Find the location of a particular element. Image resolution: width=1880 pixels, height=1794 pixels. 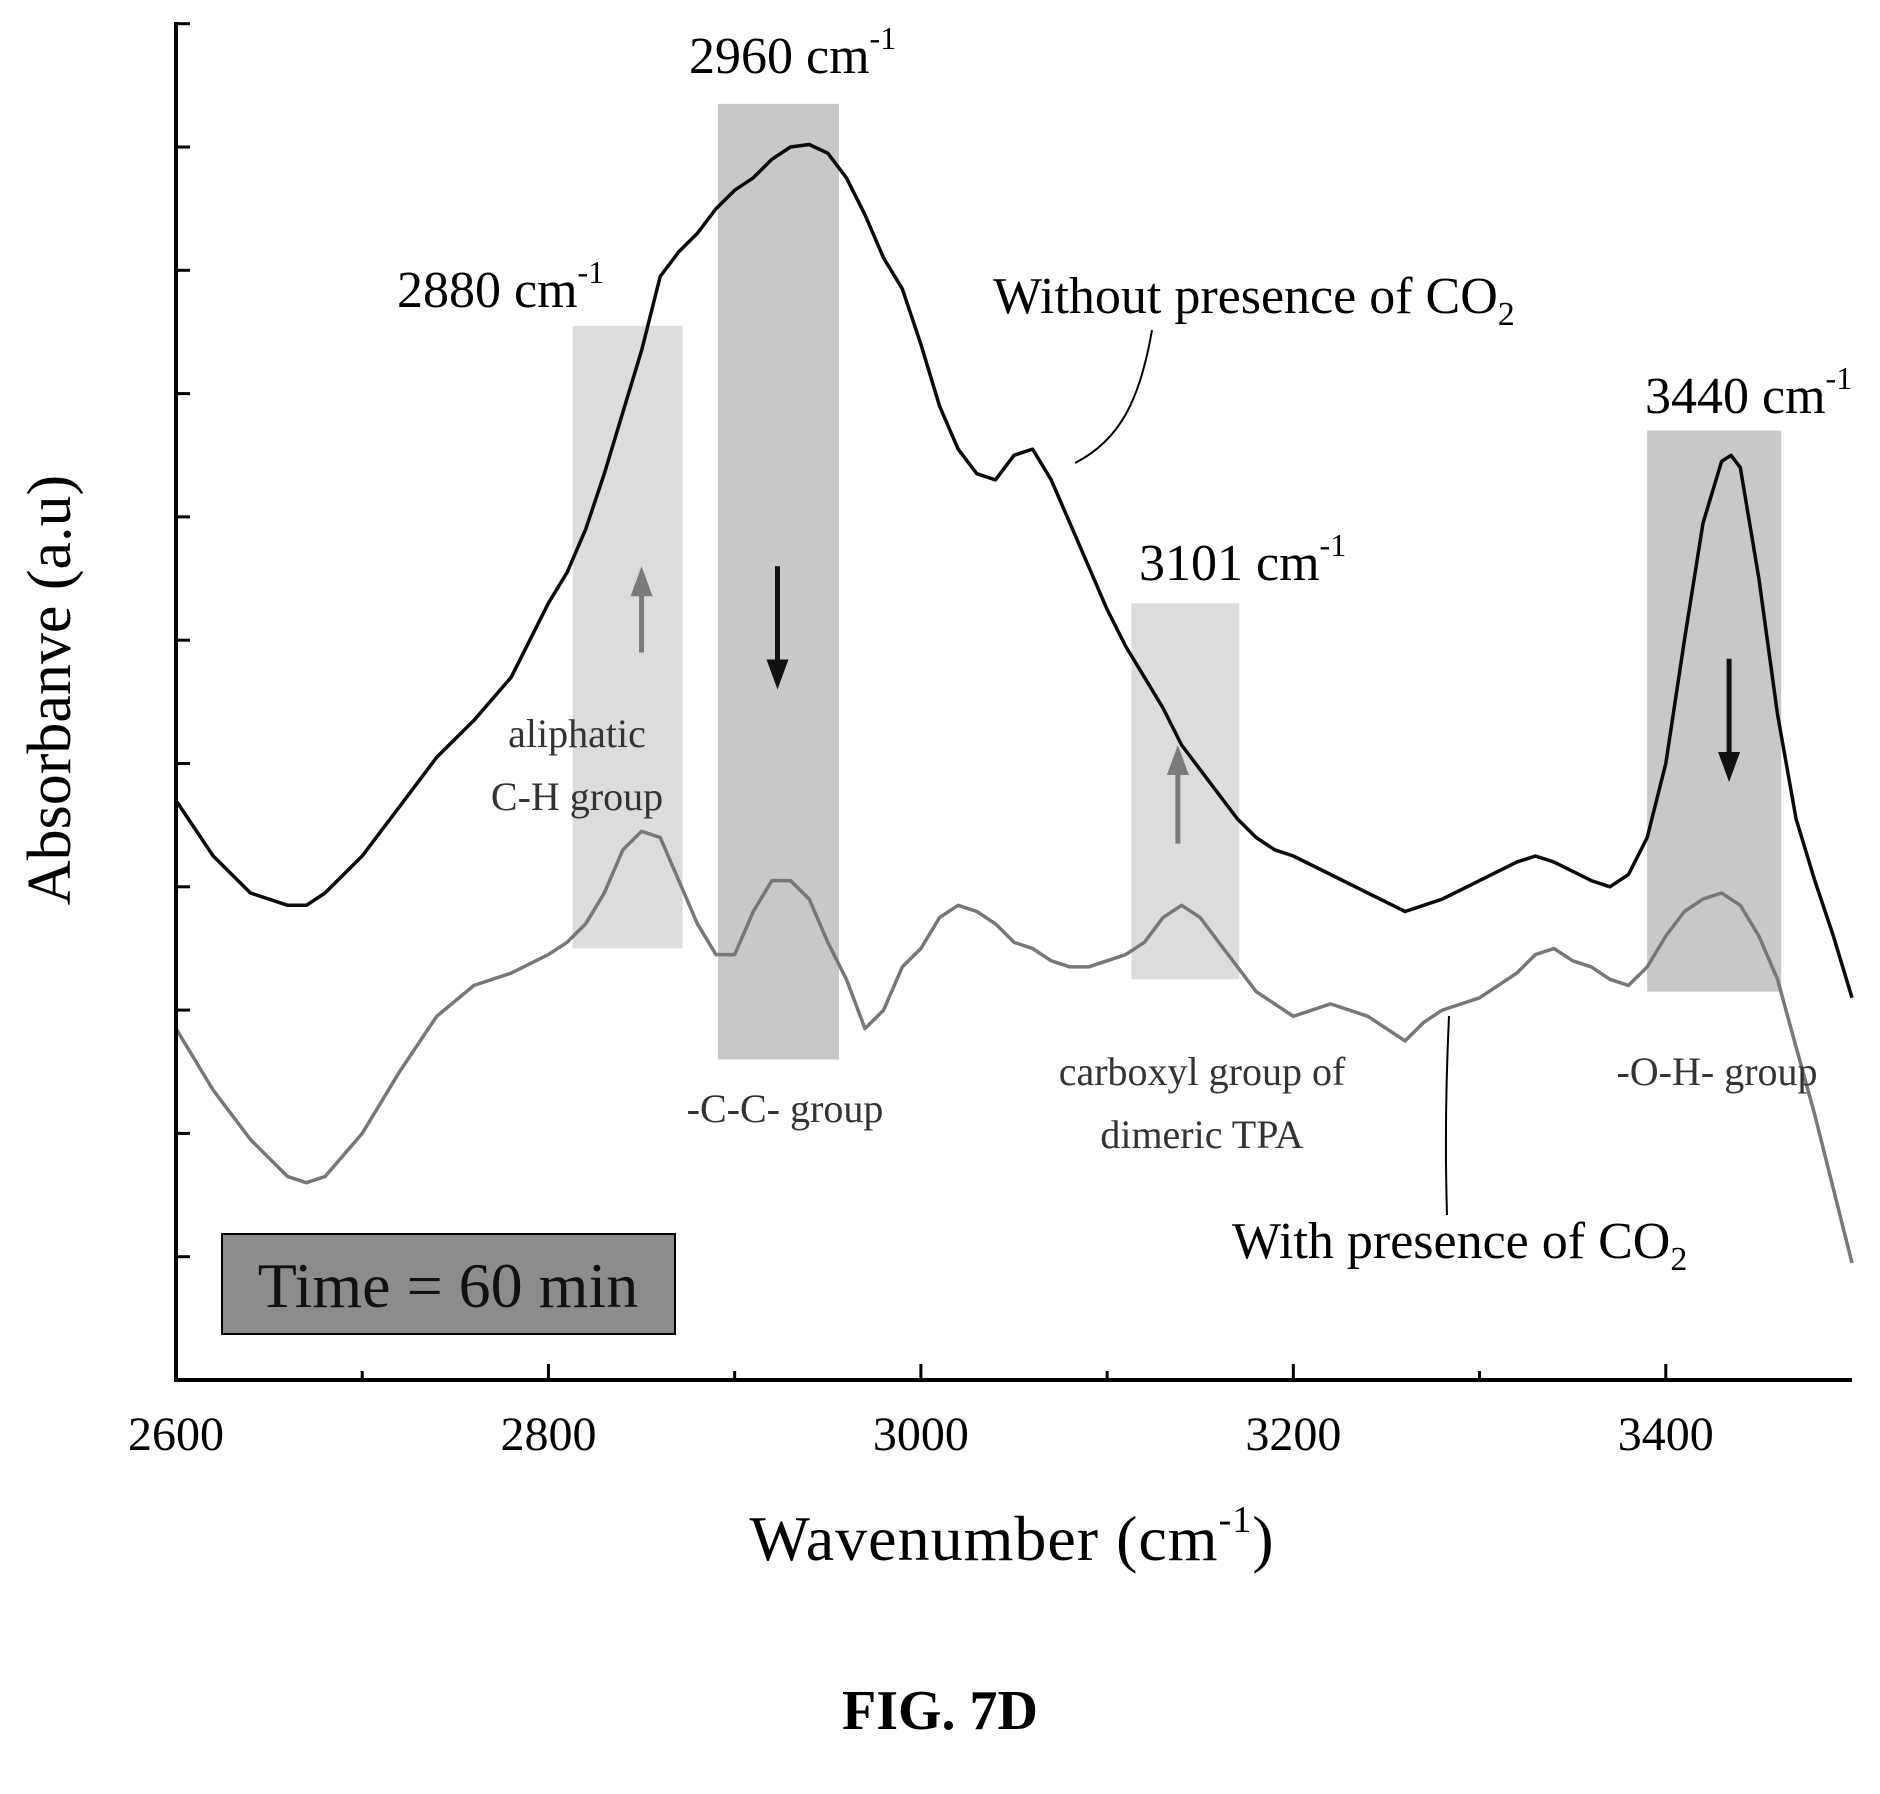

x-tick-label: 2600 is located at coordinates (176, 1434).